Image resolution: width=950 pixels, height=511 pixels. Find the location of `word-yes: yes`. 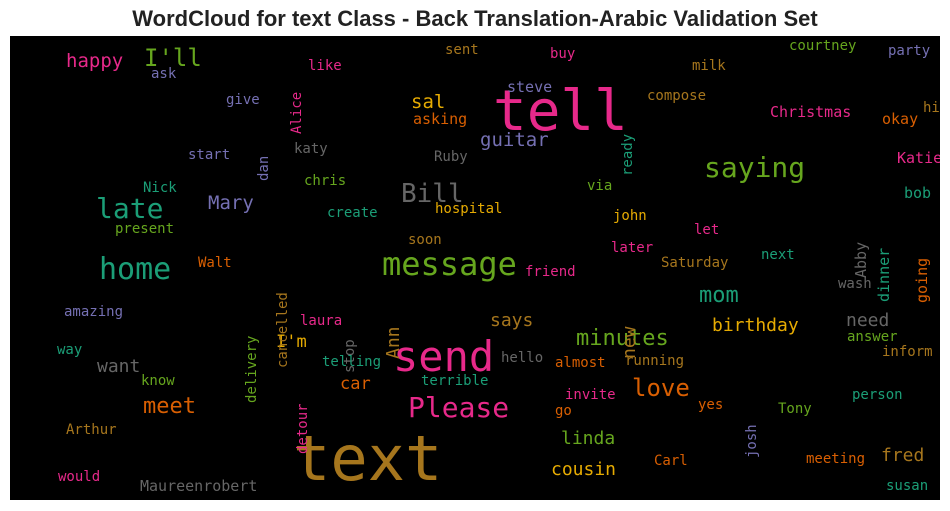

word-yes: yes is located at coordinates (711, 405).